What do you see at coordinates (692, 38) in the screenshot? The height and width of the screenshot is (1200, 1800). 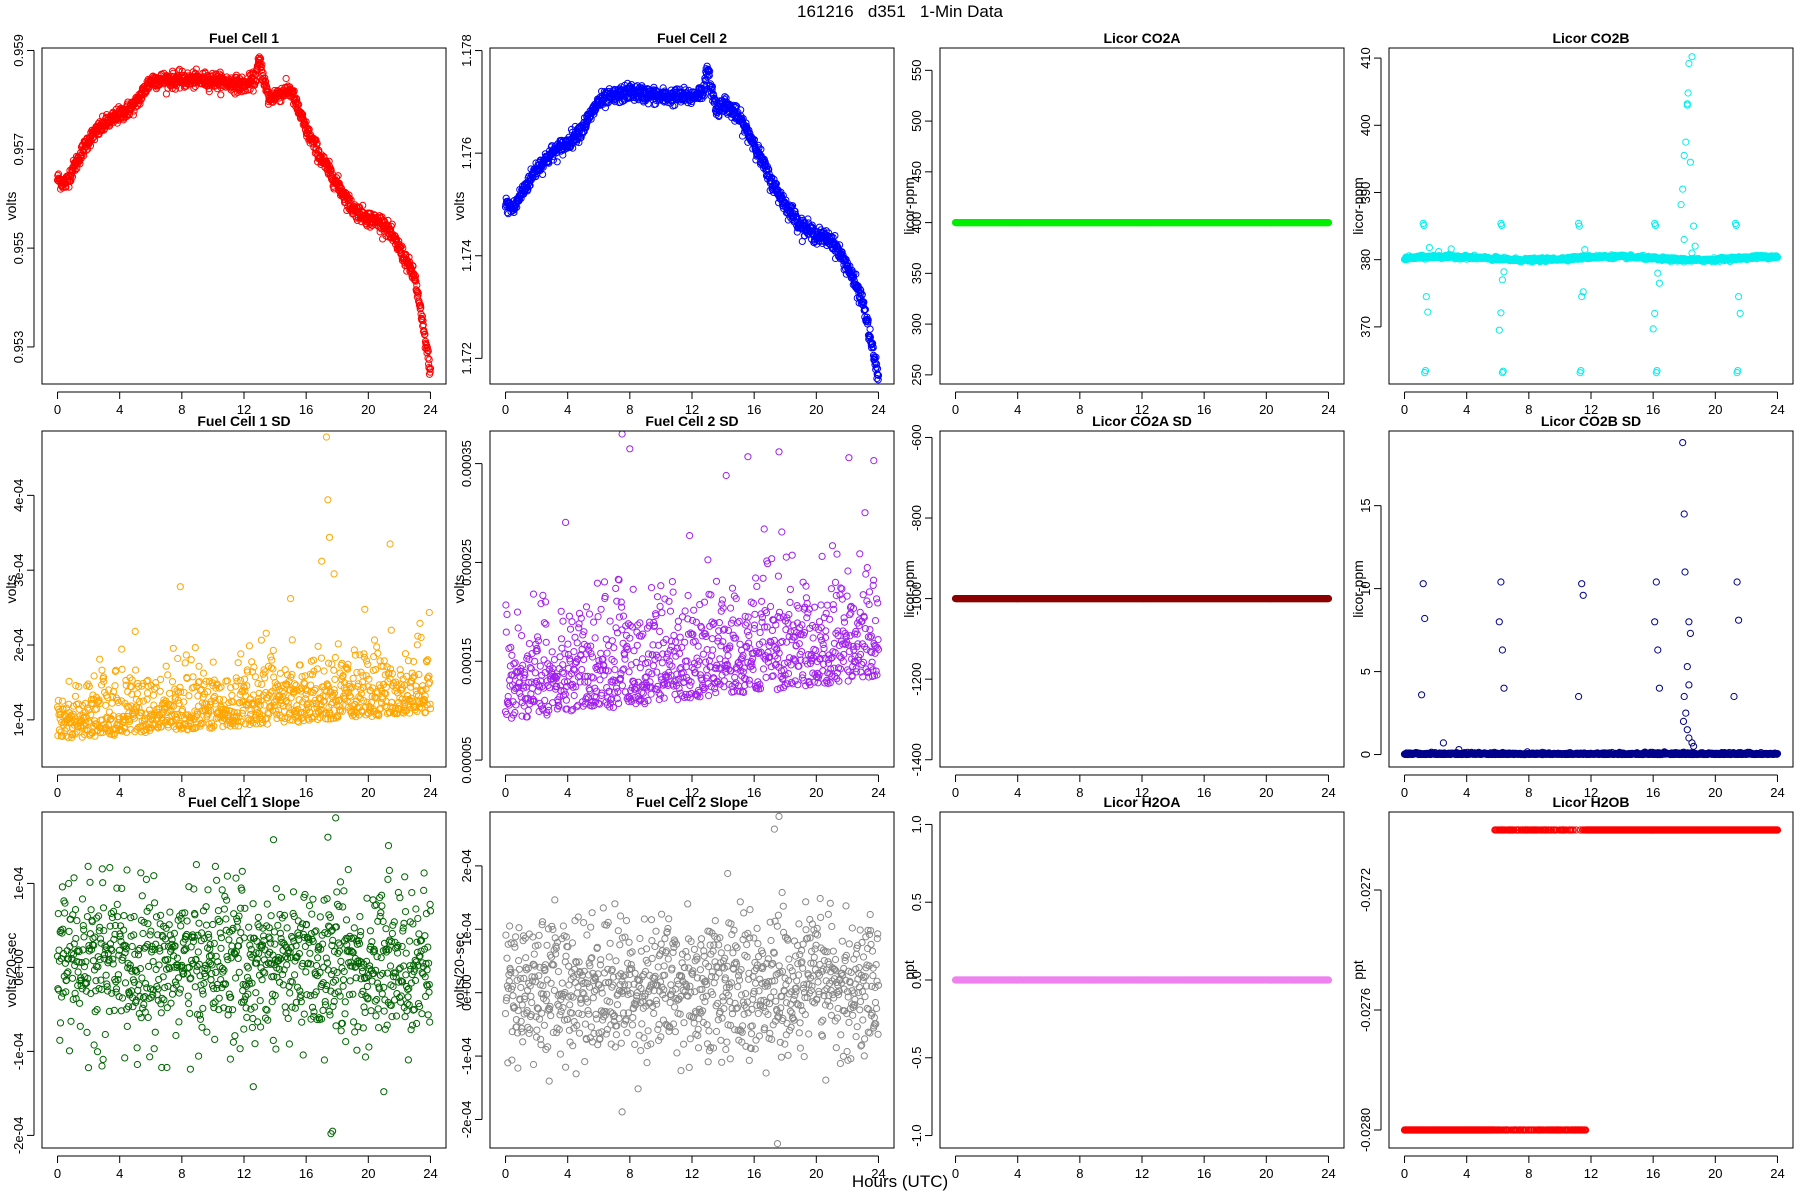 I see `panel-title: Fuel Cell 2` at bounding box center [692, 38].